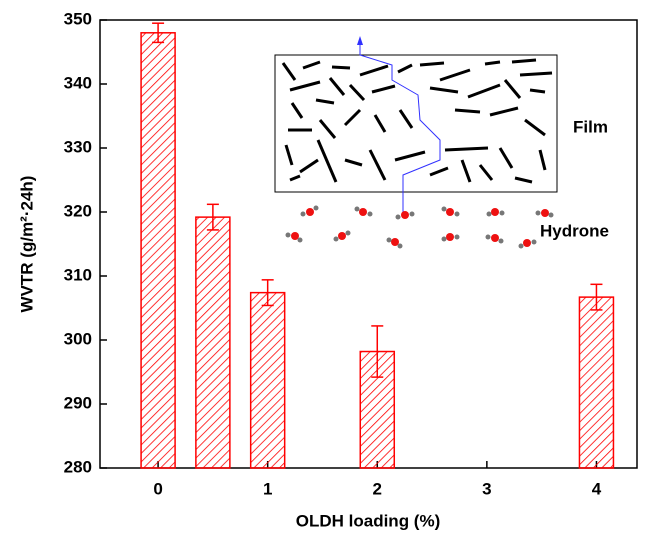 Image resolution: width=649 pixels, height=539 pixels. I want to click on x-tick-label: 2, so click(377, 488).